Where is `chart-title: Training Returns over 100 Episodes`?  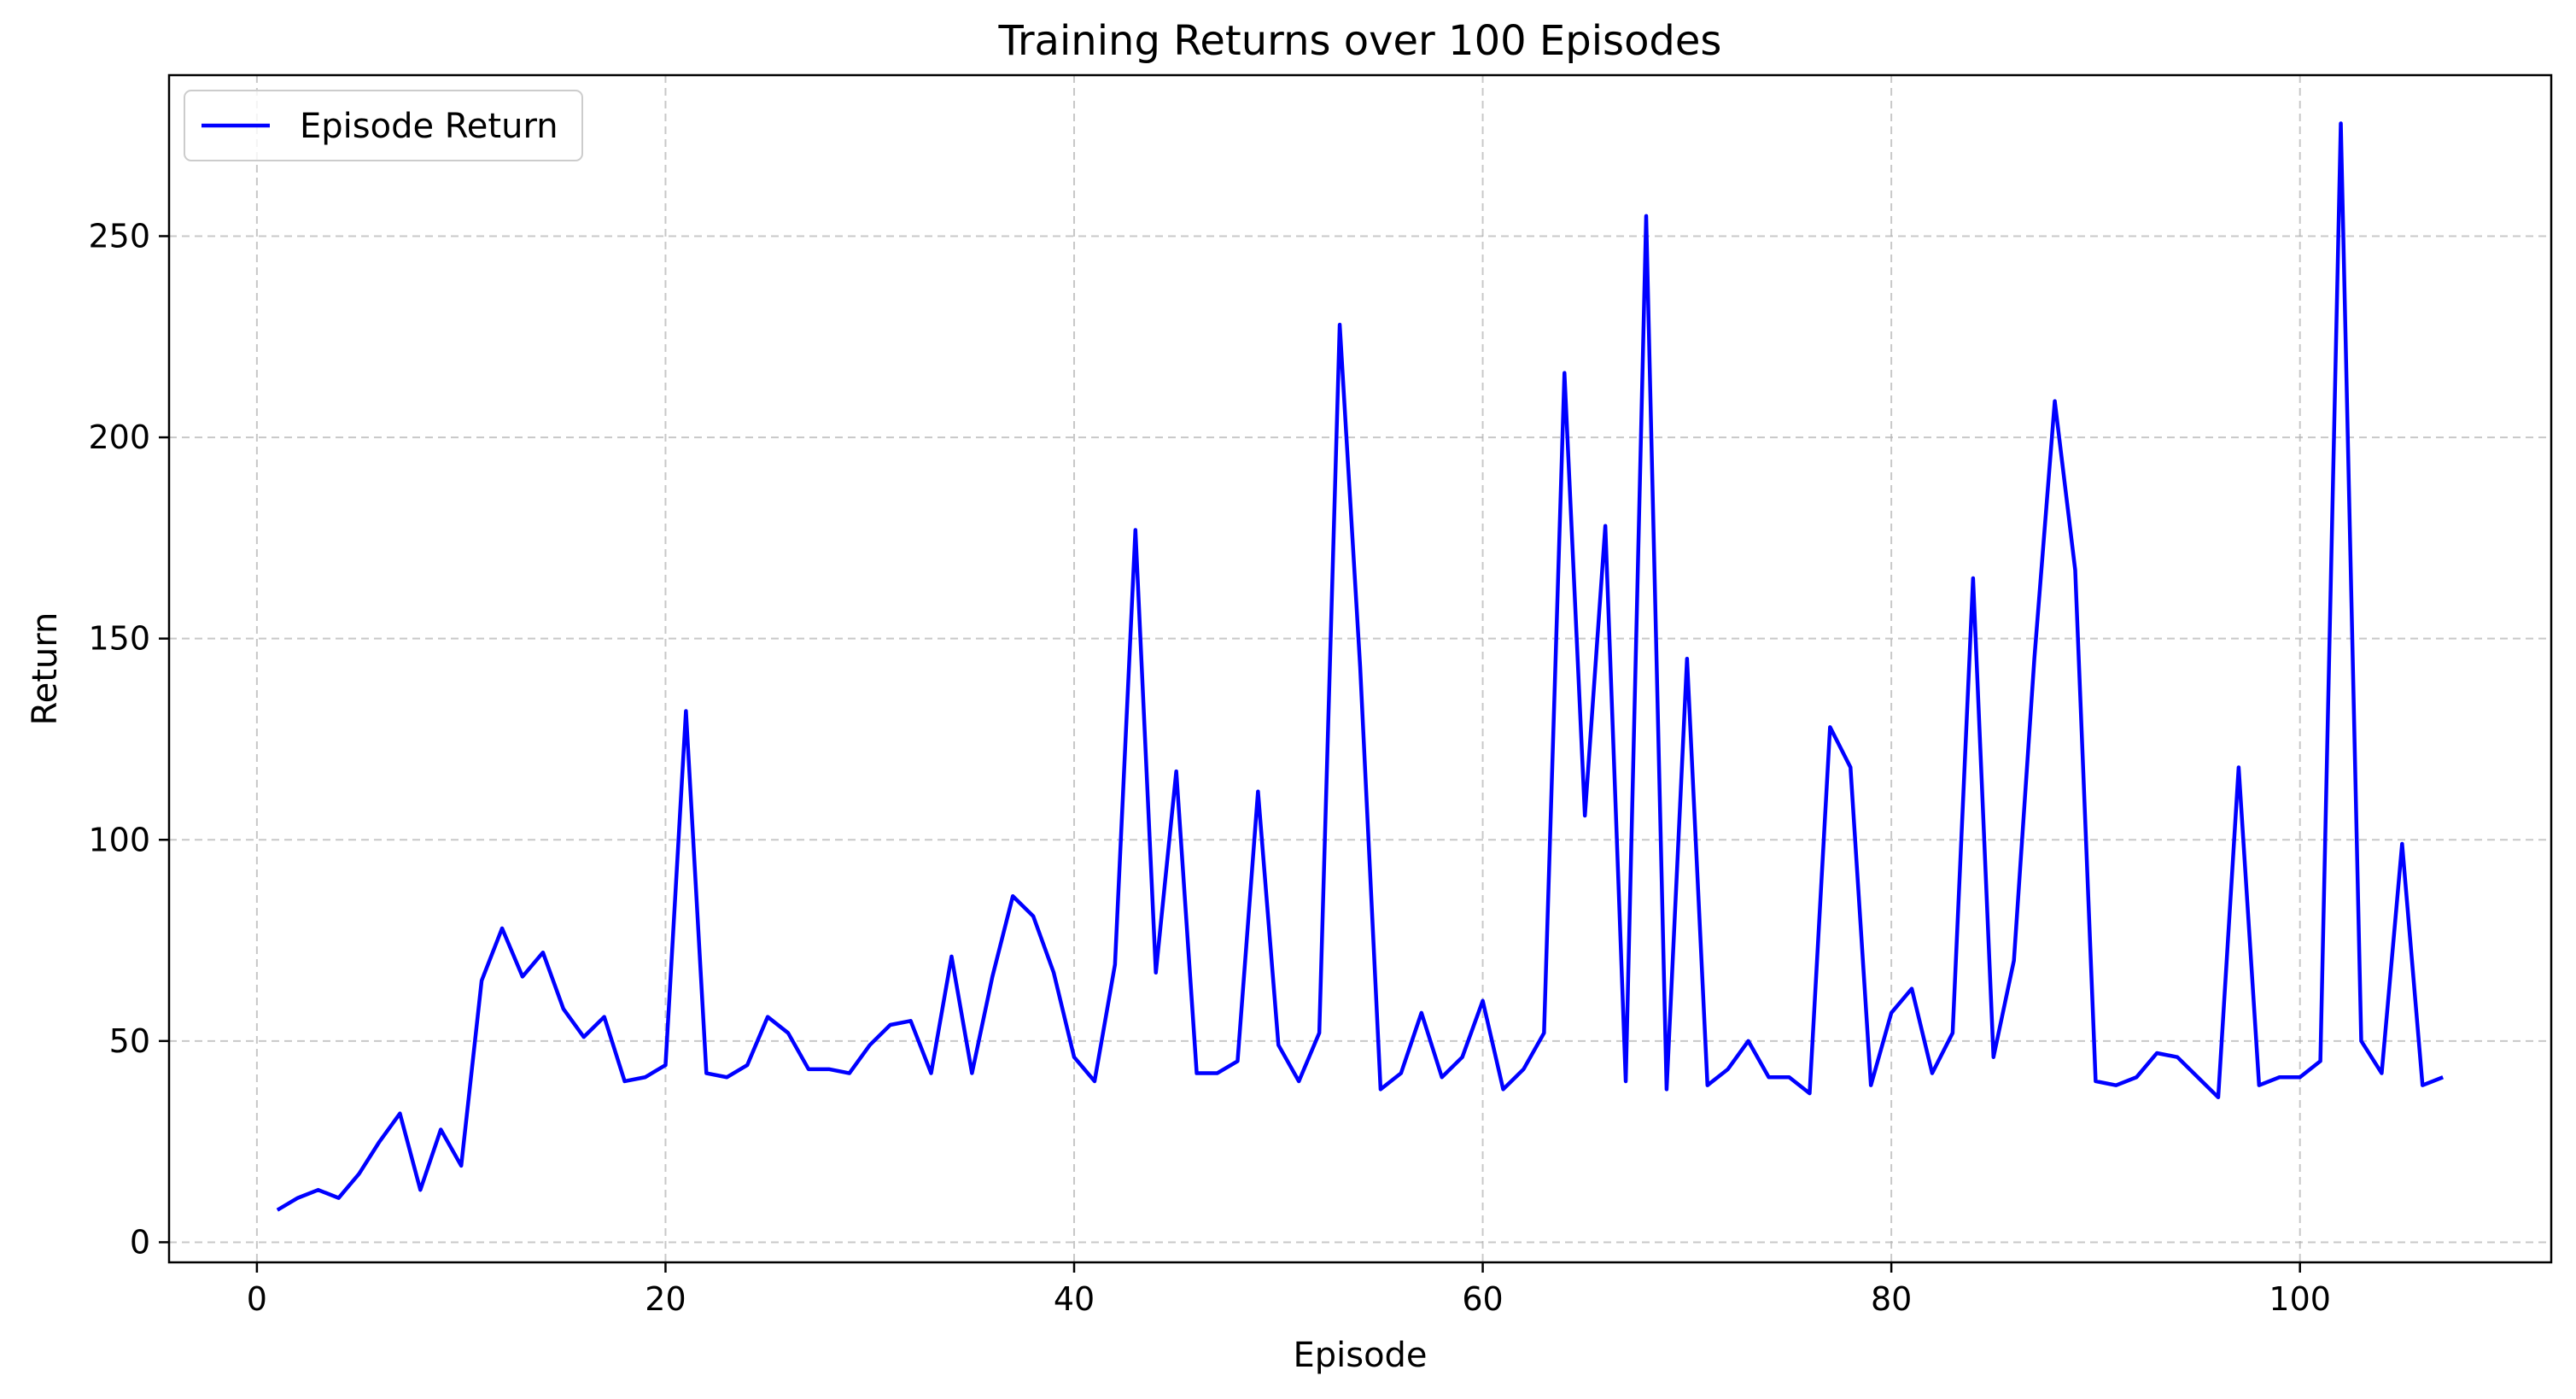 chart-title: Training Returns over 100 Episodes is located at coordinates (1360, 41).